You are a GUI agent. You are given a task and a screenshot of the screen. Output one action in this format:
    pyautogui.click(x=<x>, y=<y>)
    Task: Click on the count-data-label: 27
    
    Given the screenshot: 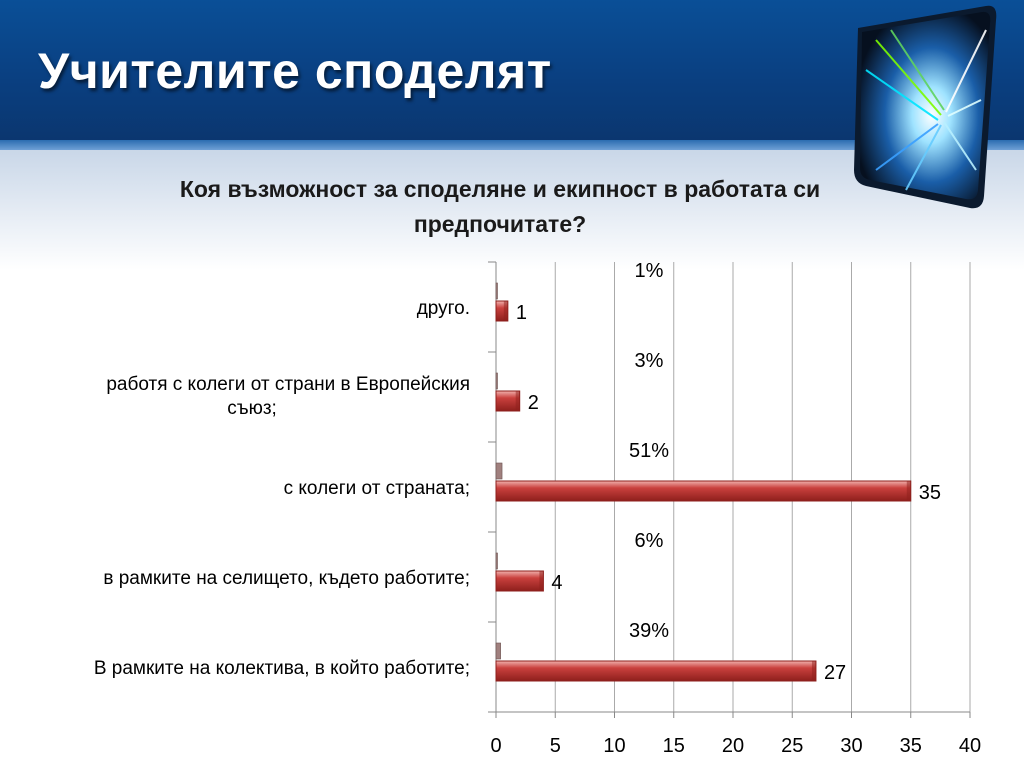 What is the action you would take?
    pyautogui.click(x=835, y=673)
    